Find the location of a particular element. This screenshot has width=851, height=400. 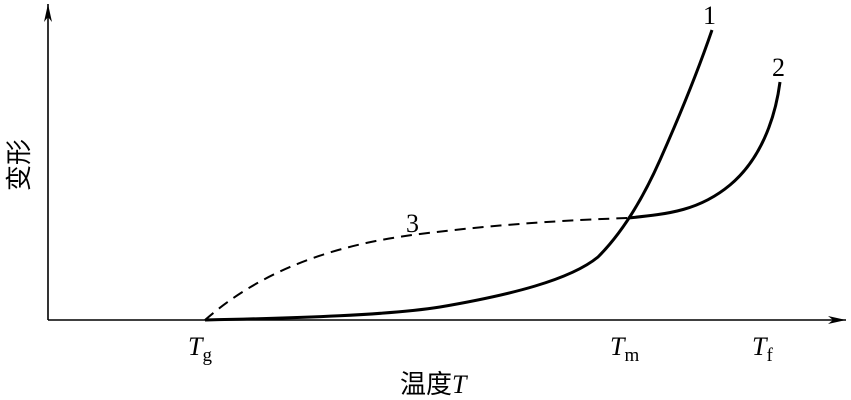

subscript: m is located at coordinates (631, 355).